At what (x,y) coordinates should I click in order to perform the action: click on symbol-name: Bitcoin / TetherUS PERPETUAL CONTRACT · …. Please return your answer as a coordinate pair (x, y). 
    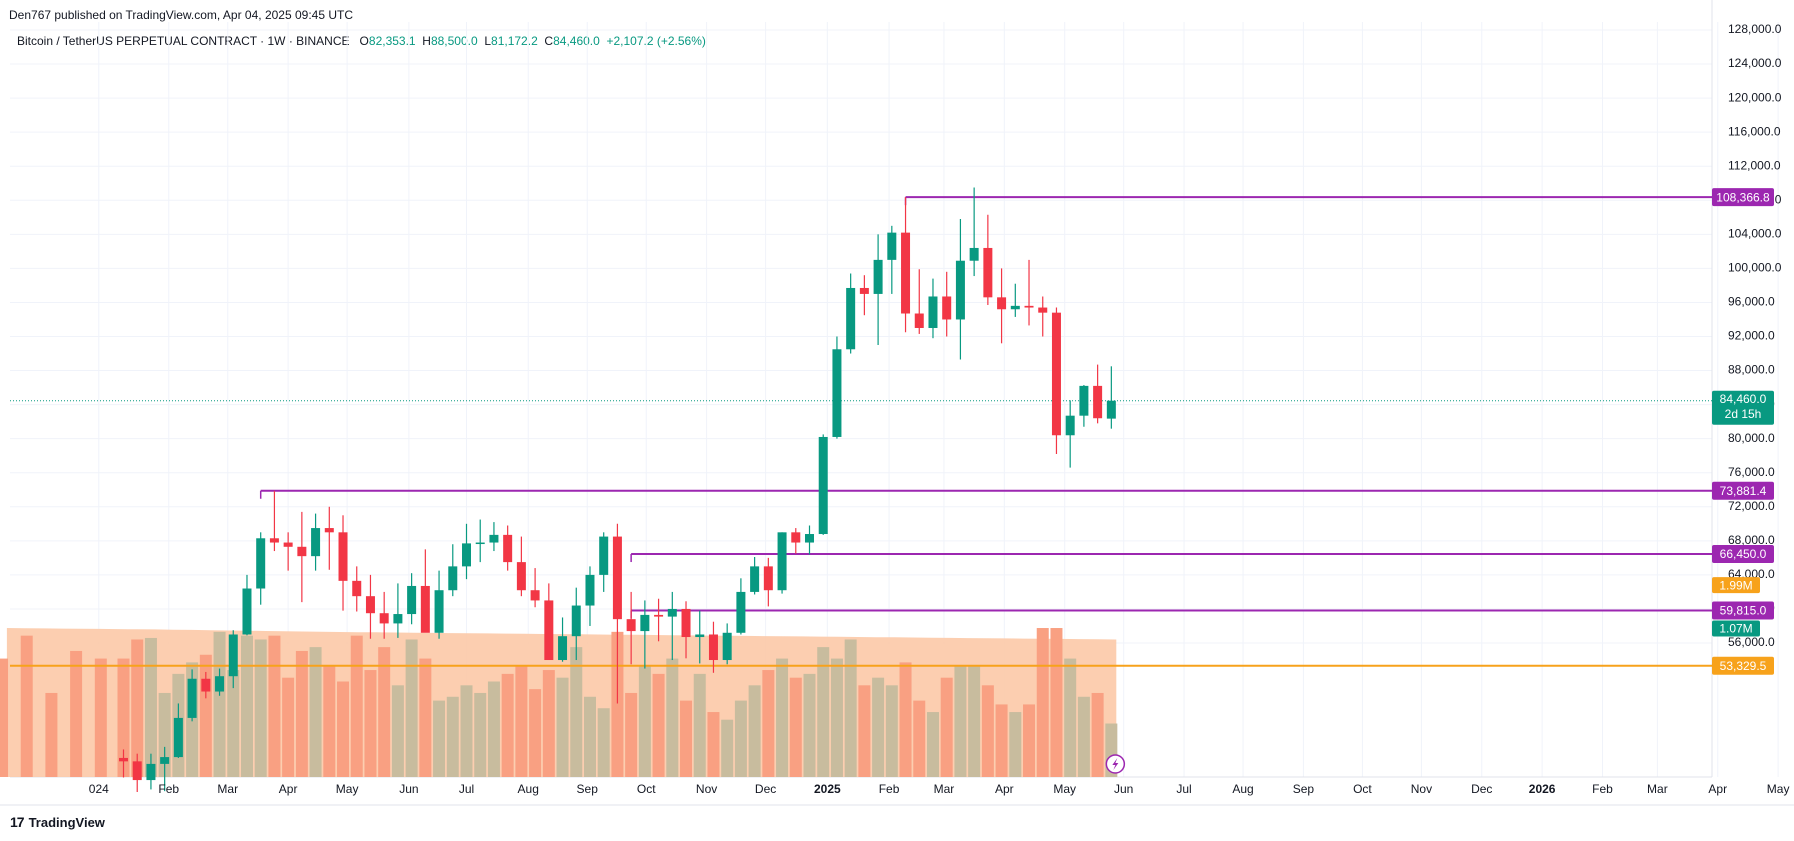
    Looking at the image, I should click on (183, 41).